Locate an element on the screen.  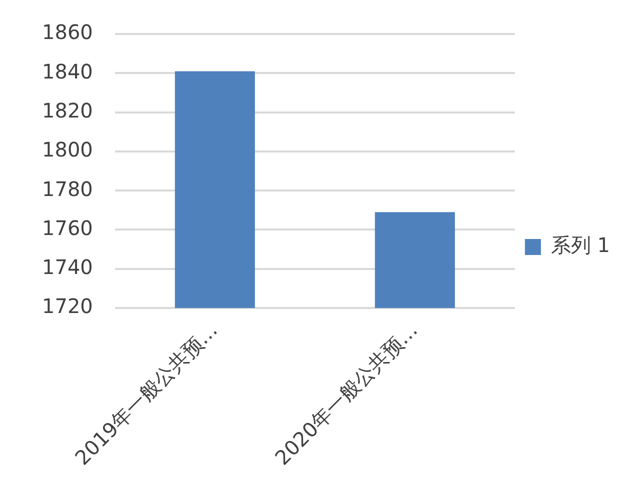
y-tick-label: 1760 is located at coordinates (67, 228).